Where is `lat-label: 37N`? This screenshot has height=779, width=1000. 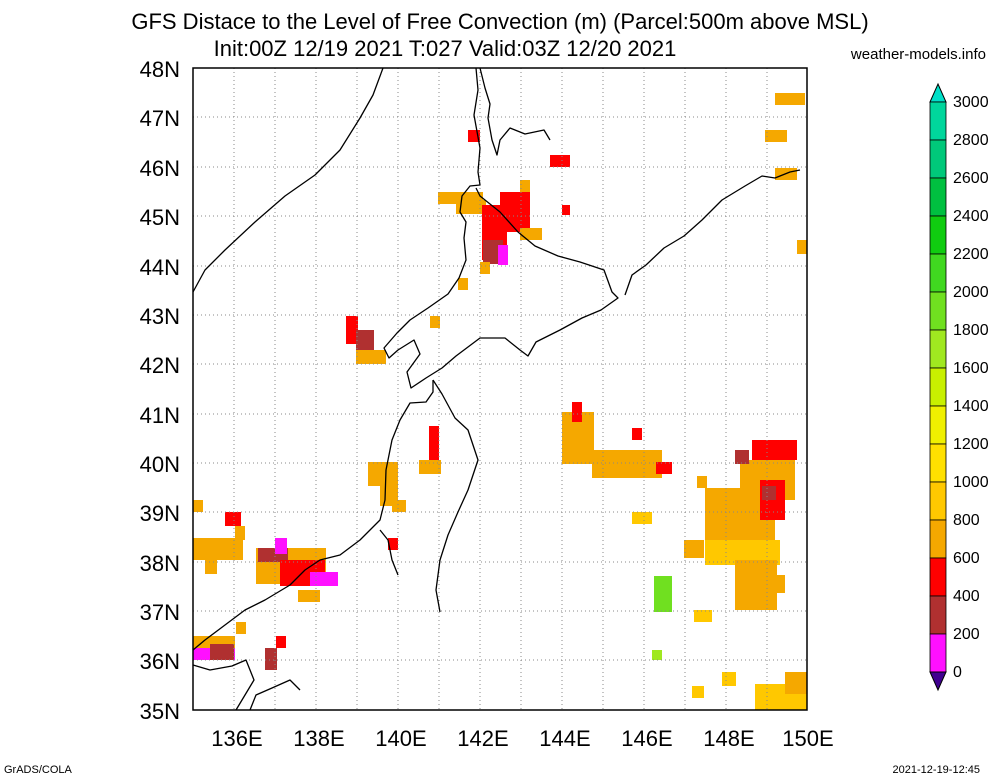 lat-label: 37N is located at coordinates (160, 612).